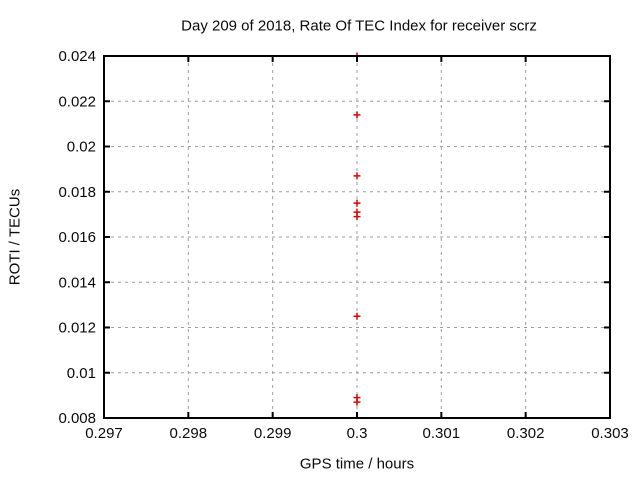 The height and width of the screenshot is (480, 640). I want to click on x-tick-label: 0.298, so click(189, 433).